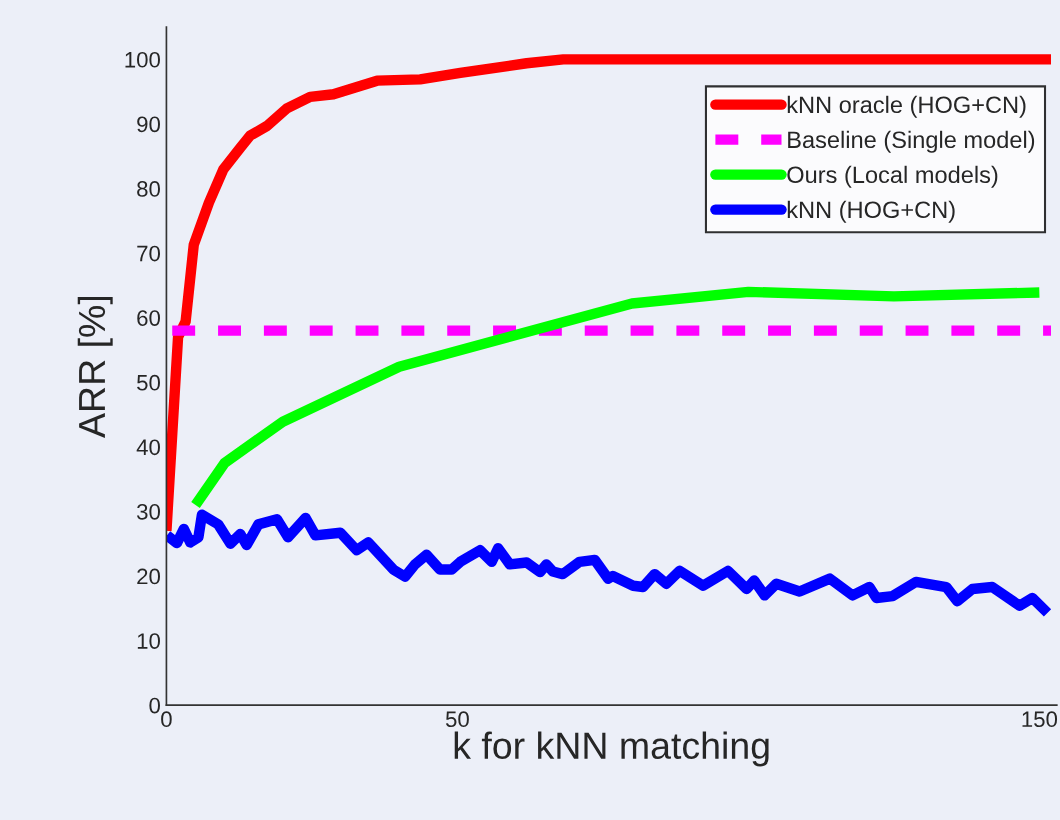 Image resolution: width=1060 pixels, height=820 pixels. Describe the element at coordinates (148, 576) in the screenshot. I see `y-tick-label: 20` at that location.